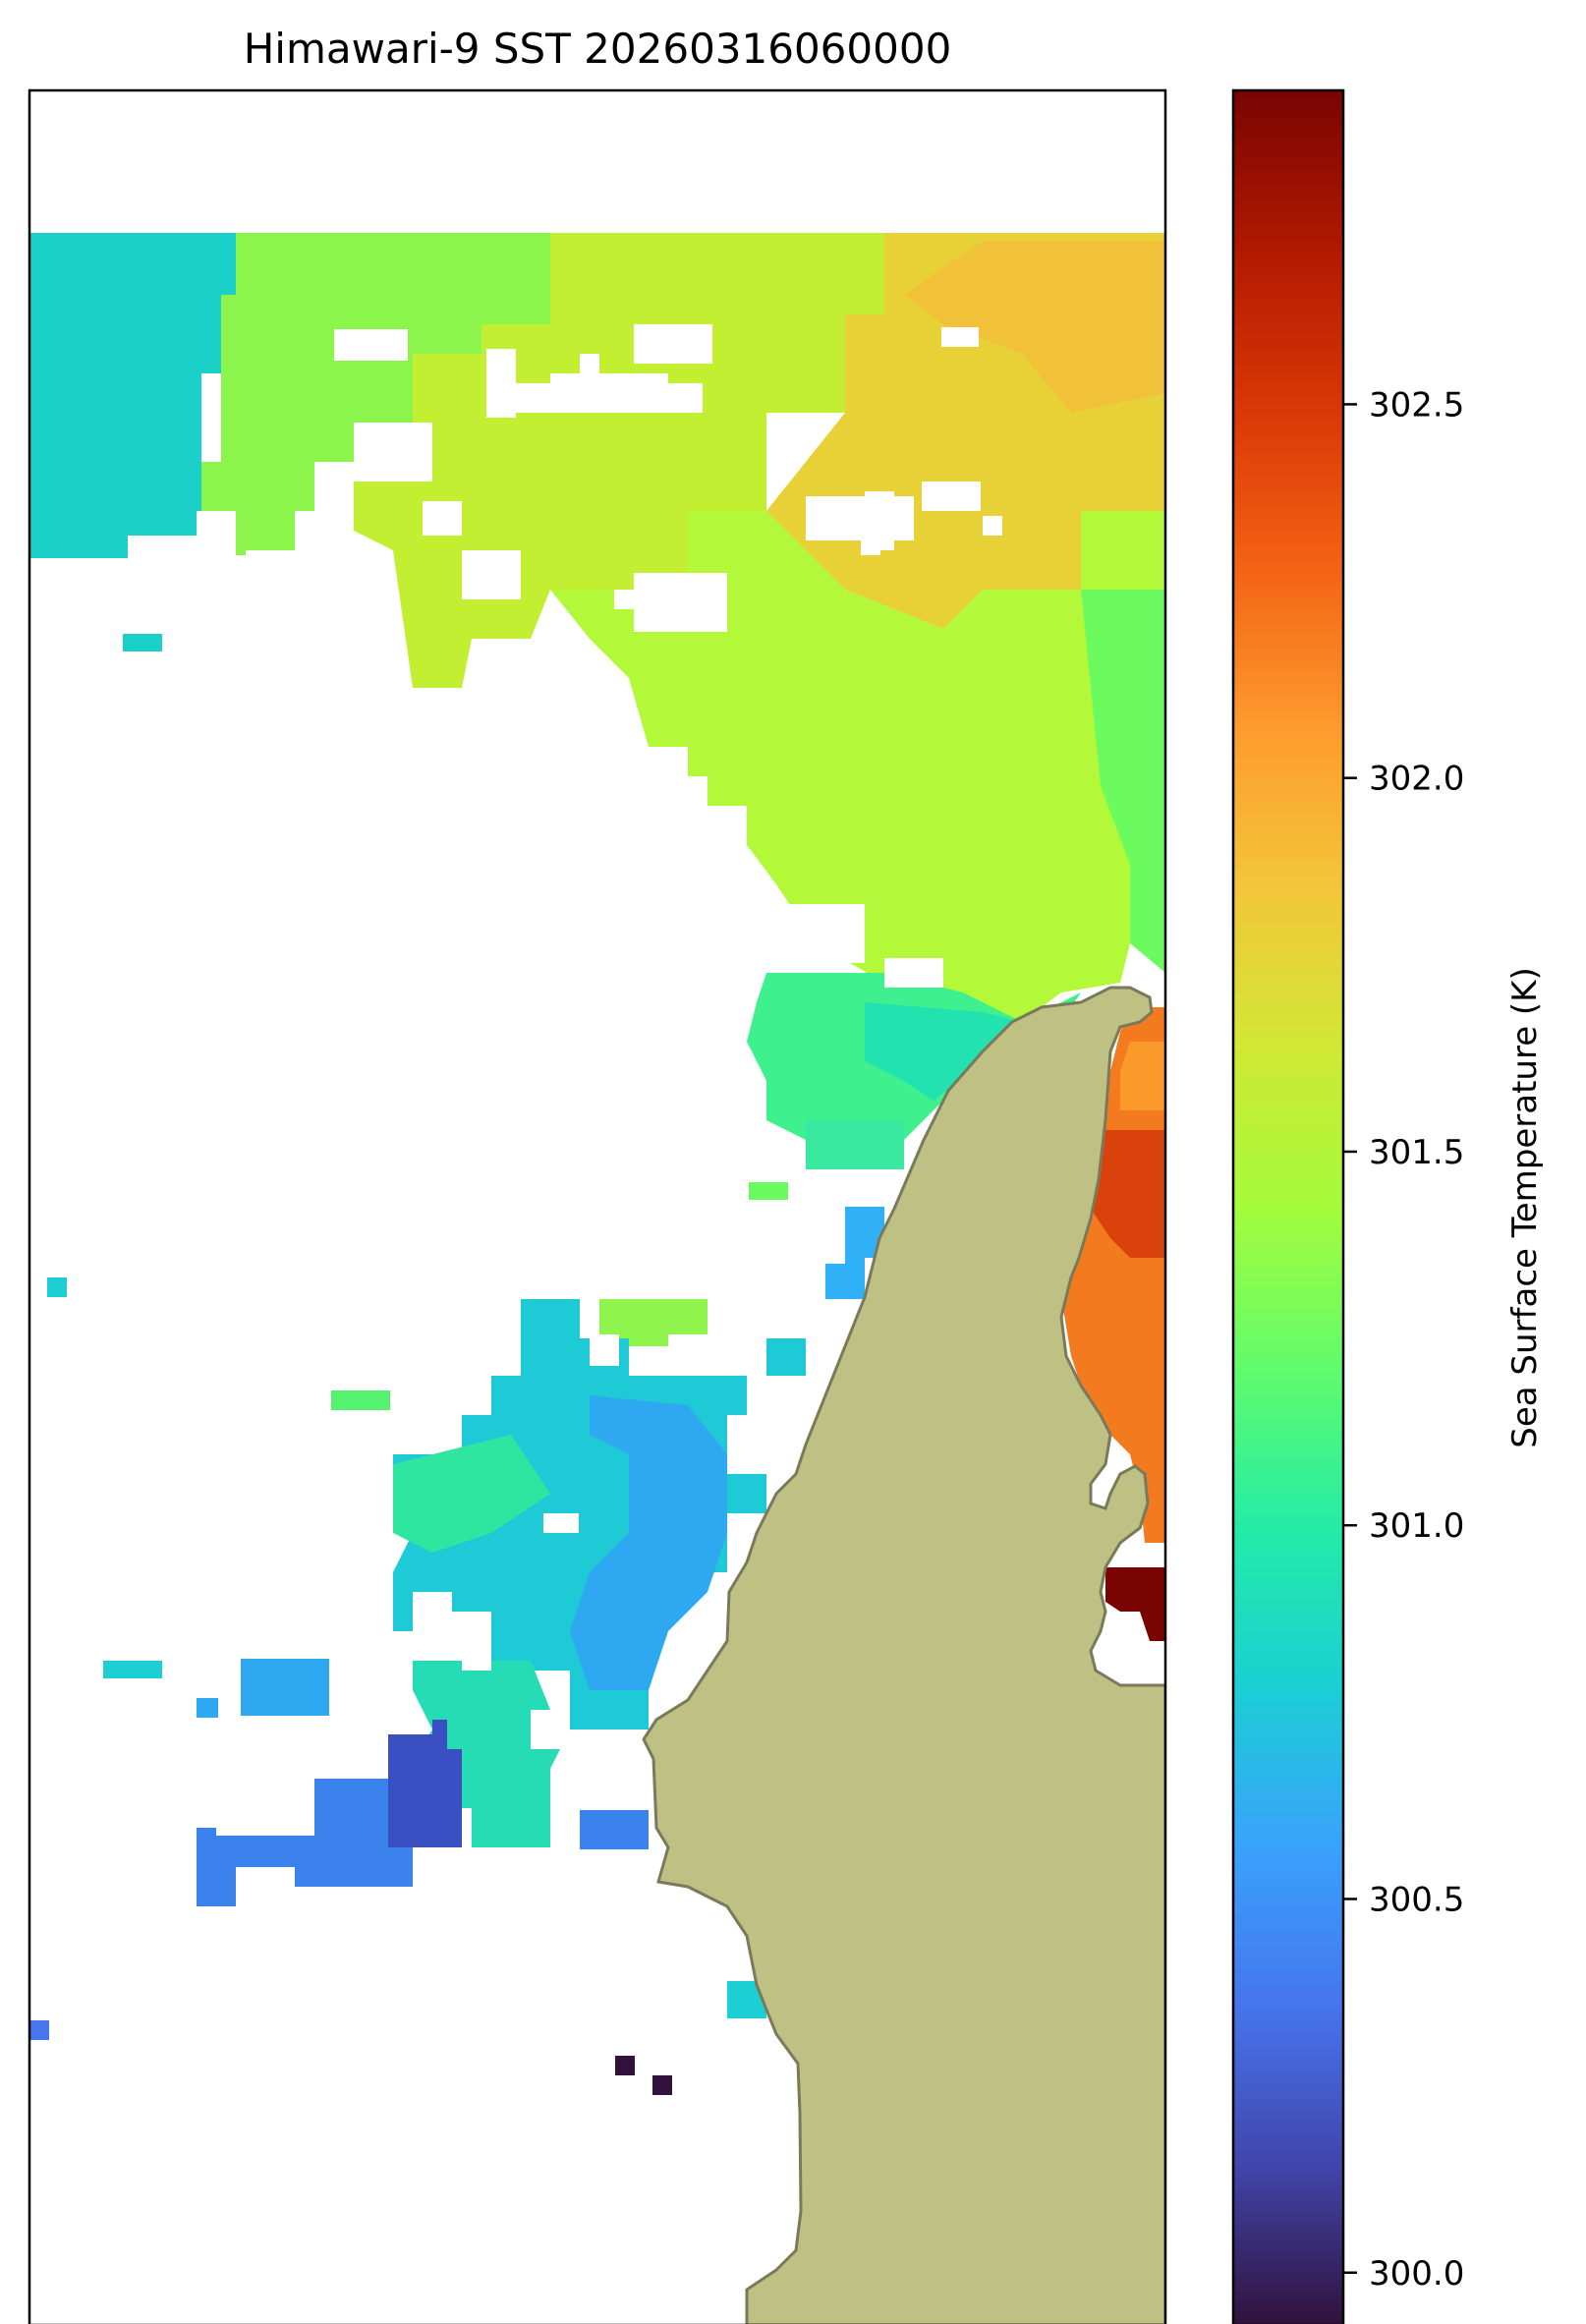 This screenshot has width=1586, height=2324. What do you see at coordinates (1128, 1194) in the screenshot?
I see `sst-region-inlet-red` at bounding box center [1128, 1194].